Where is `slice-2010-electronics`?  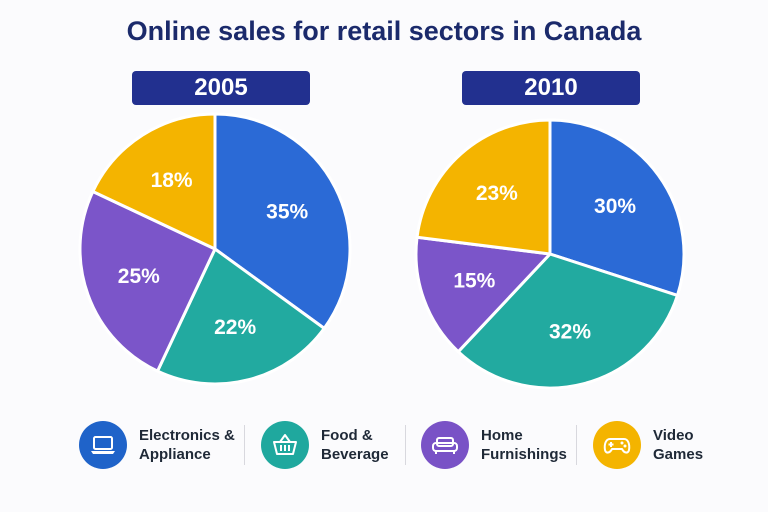 slice-2010-electronics is located at coordinates (617, 207).